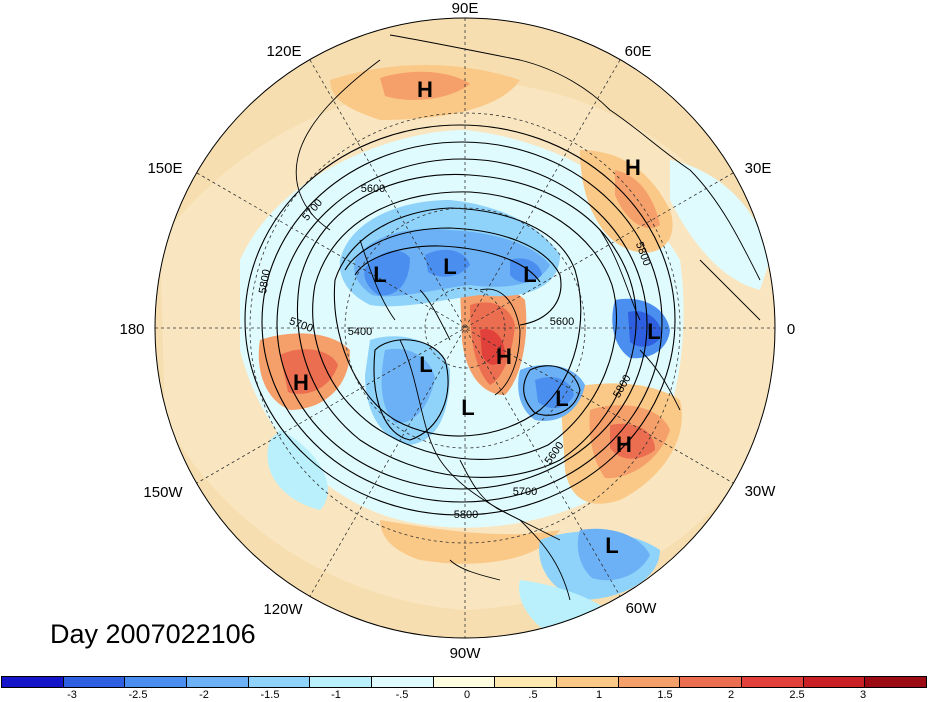 The width and height of the screenshot is (928, 702). What do you see at coordinates (731, 695) in the screenshot?
I see `colorbar-tick: 2` at bounding box center [731, 695].